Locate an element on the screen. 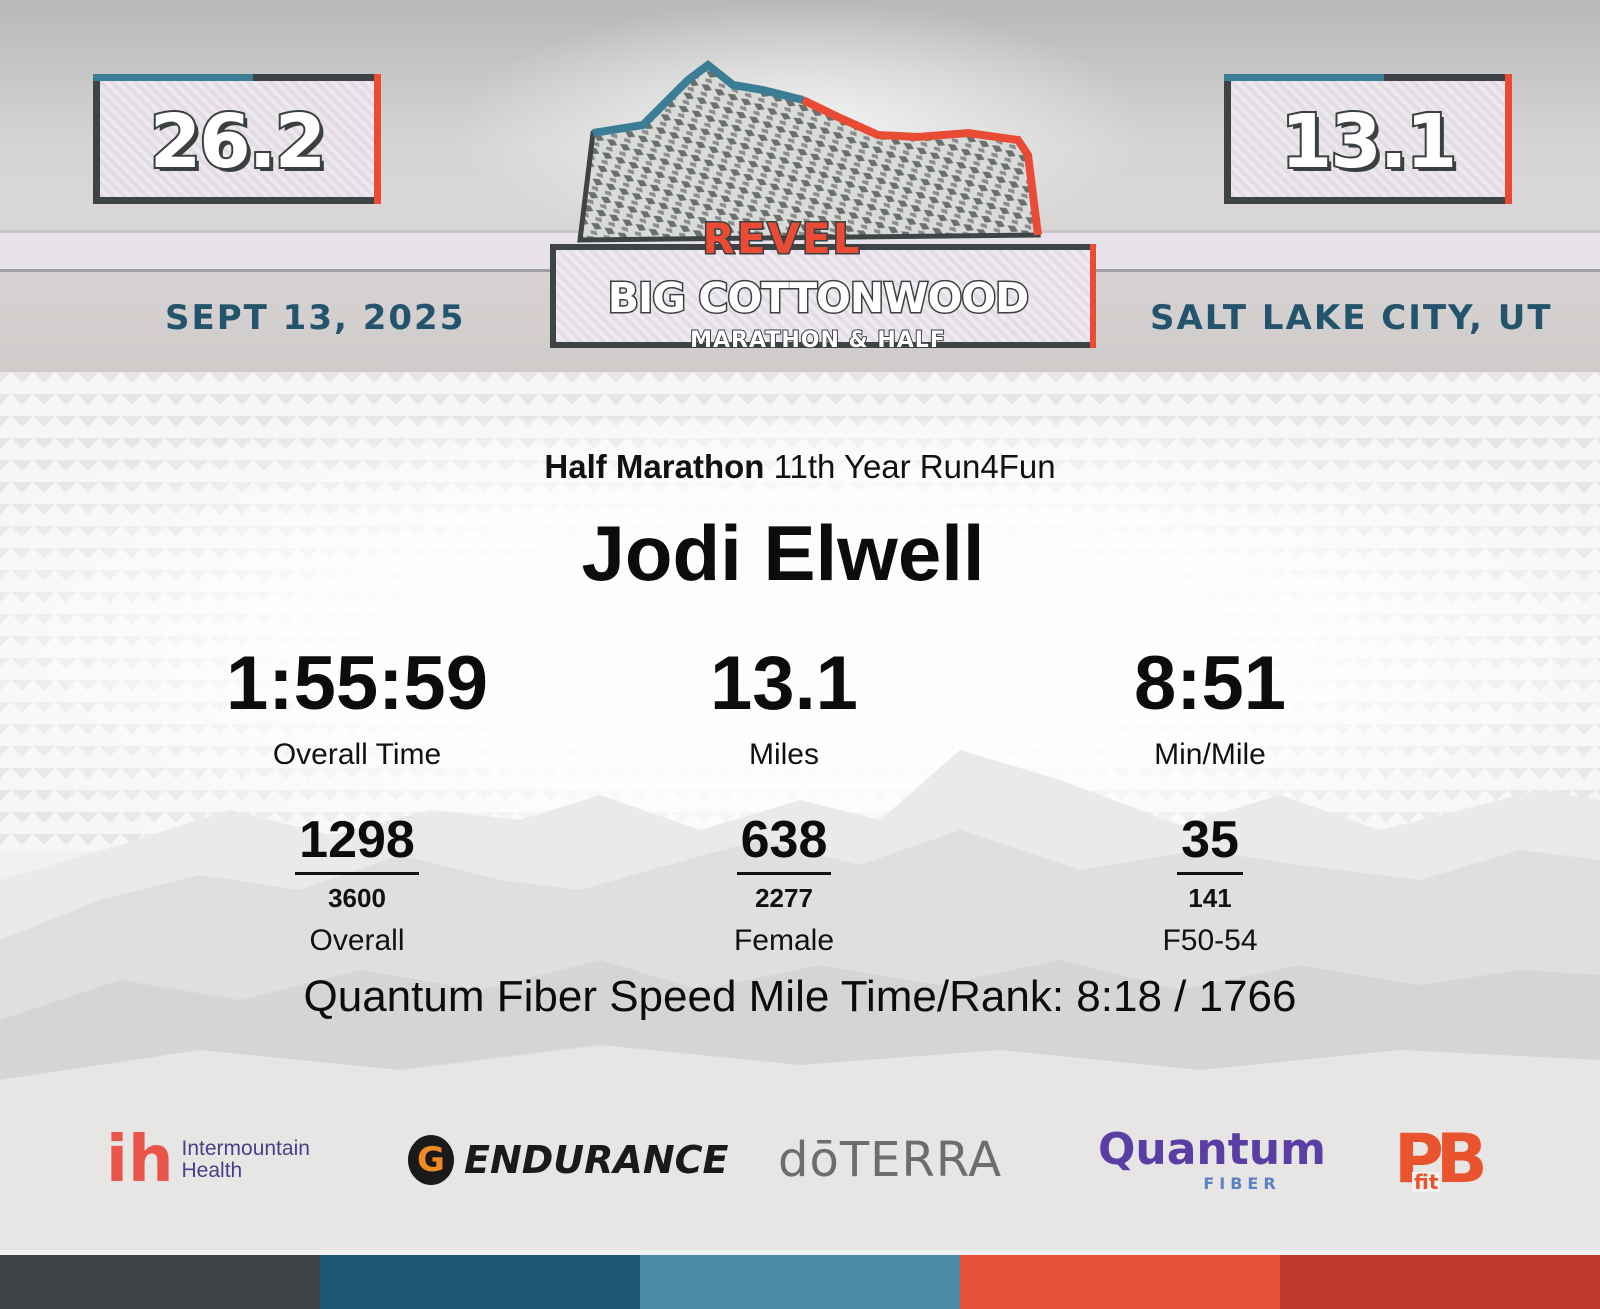 This screenshot has width=1600, height=1309. stat-value: 8:51 is located at coordinates (1210, 683).